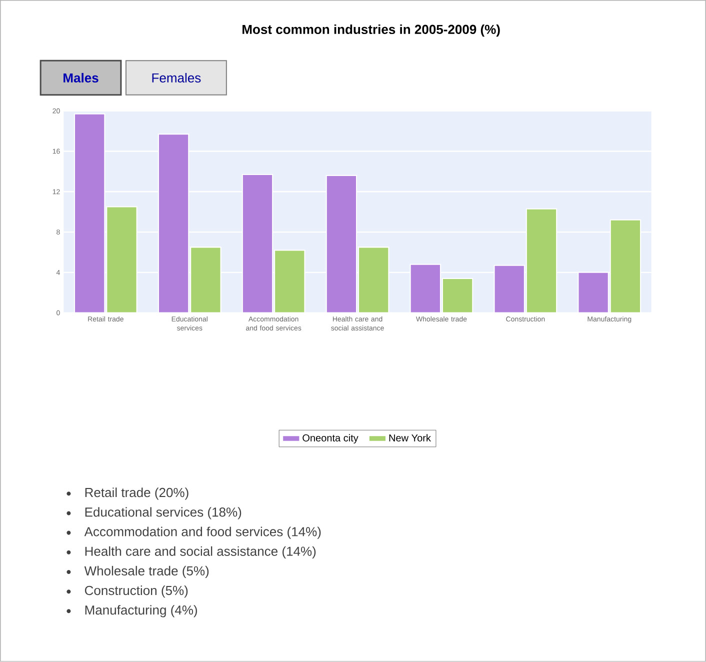  I want to click on text: Educational services (18%), so click(163, 513).